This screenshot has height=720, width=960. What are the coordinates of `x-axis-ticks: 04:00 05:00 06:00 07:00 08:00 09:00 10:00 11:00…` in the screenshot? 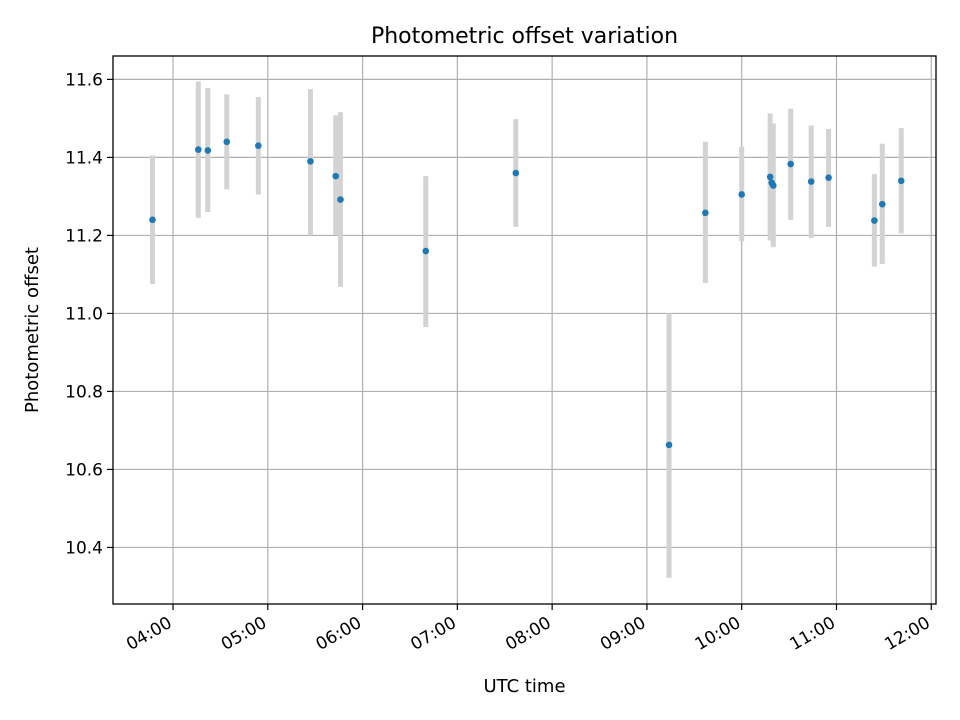 It's located at (528, 629).